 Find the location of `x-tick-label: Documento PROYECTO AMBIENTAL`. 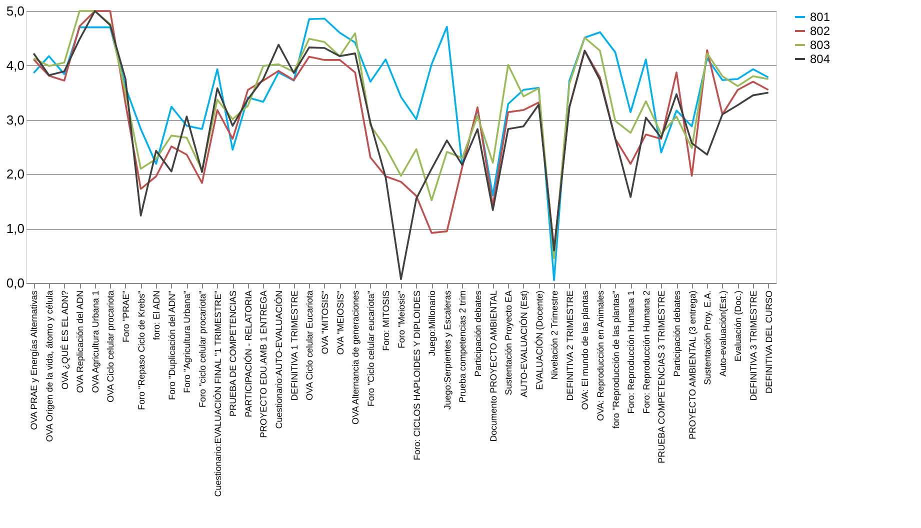

x-tick-label: Documento PROYECTO AMBIENTAL is located at coordinates (493, 366).